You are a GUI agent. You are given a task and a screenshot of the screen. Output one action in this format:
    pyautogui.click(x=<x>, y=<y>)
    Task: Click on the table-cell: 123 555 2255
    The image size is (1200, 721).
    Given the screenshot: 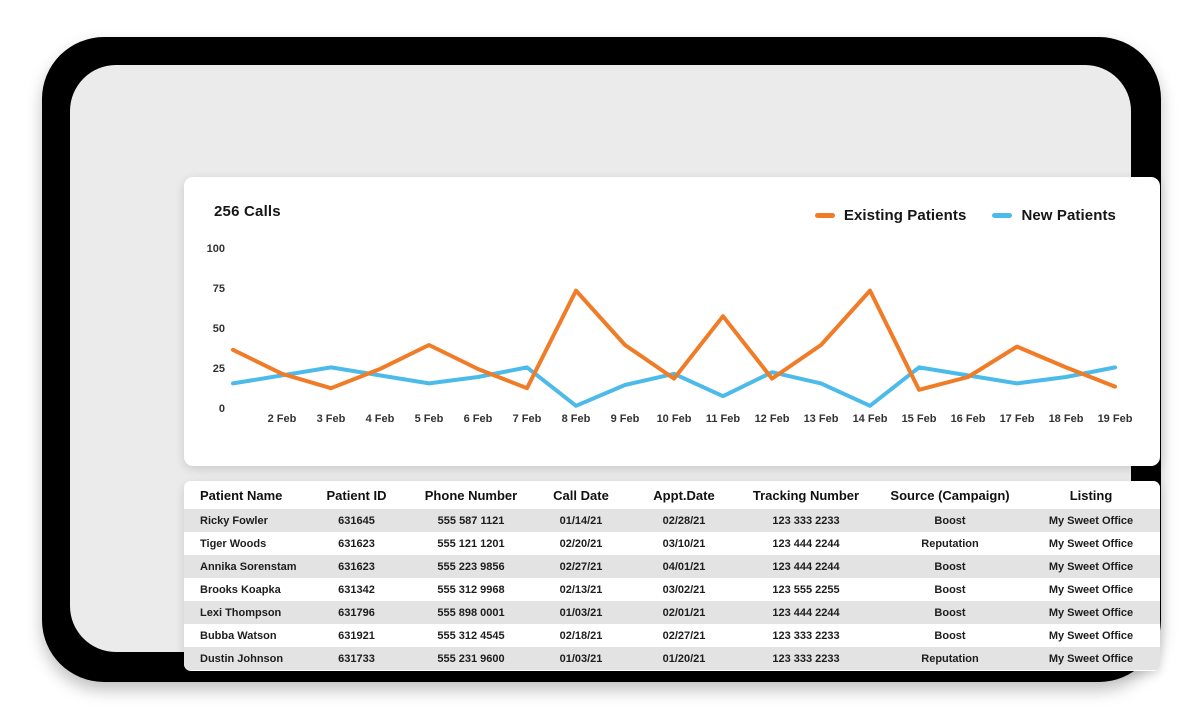 What is the action you would take?
    pyautogui.click(x=806, y=589)
    